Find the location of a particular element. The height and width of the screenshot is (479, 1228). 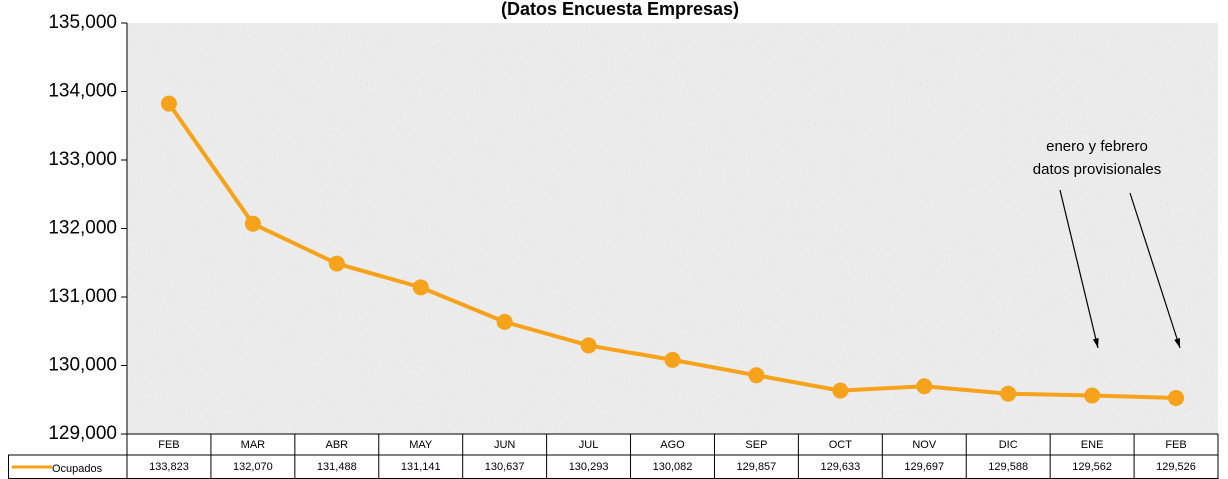

y-tick-label: 132,000 is located at coordinates (82, 228).